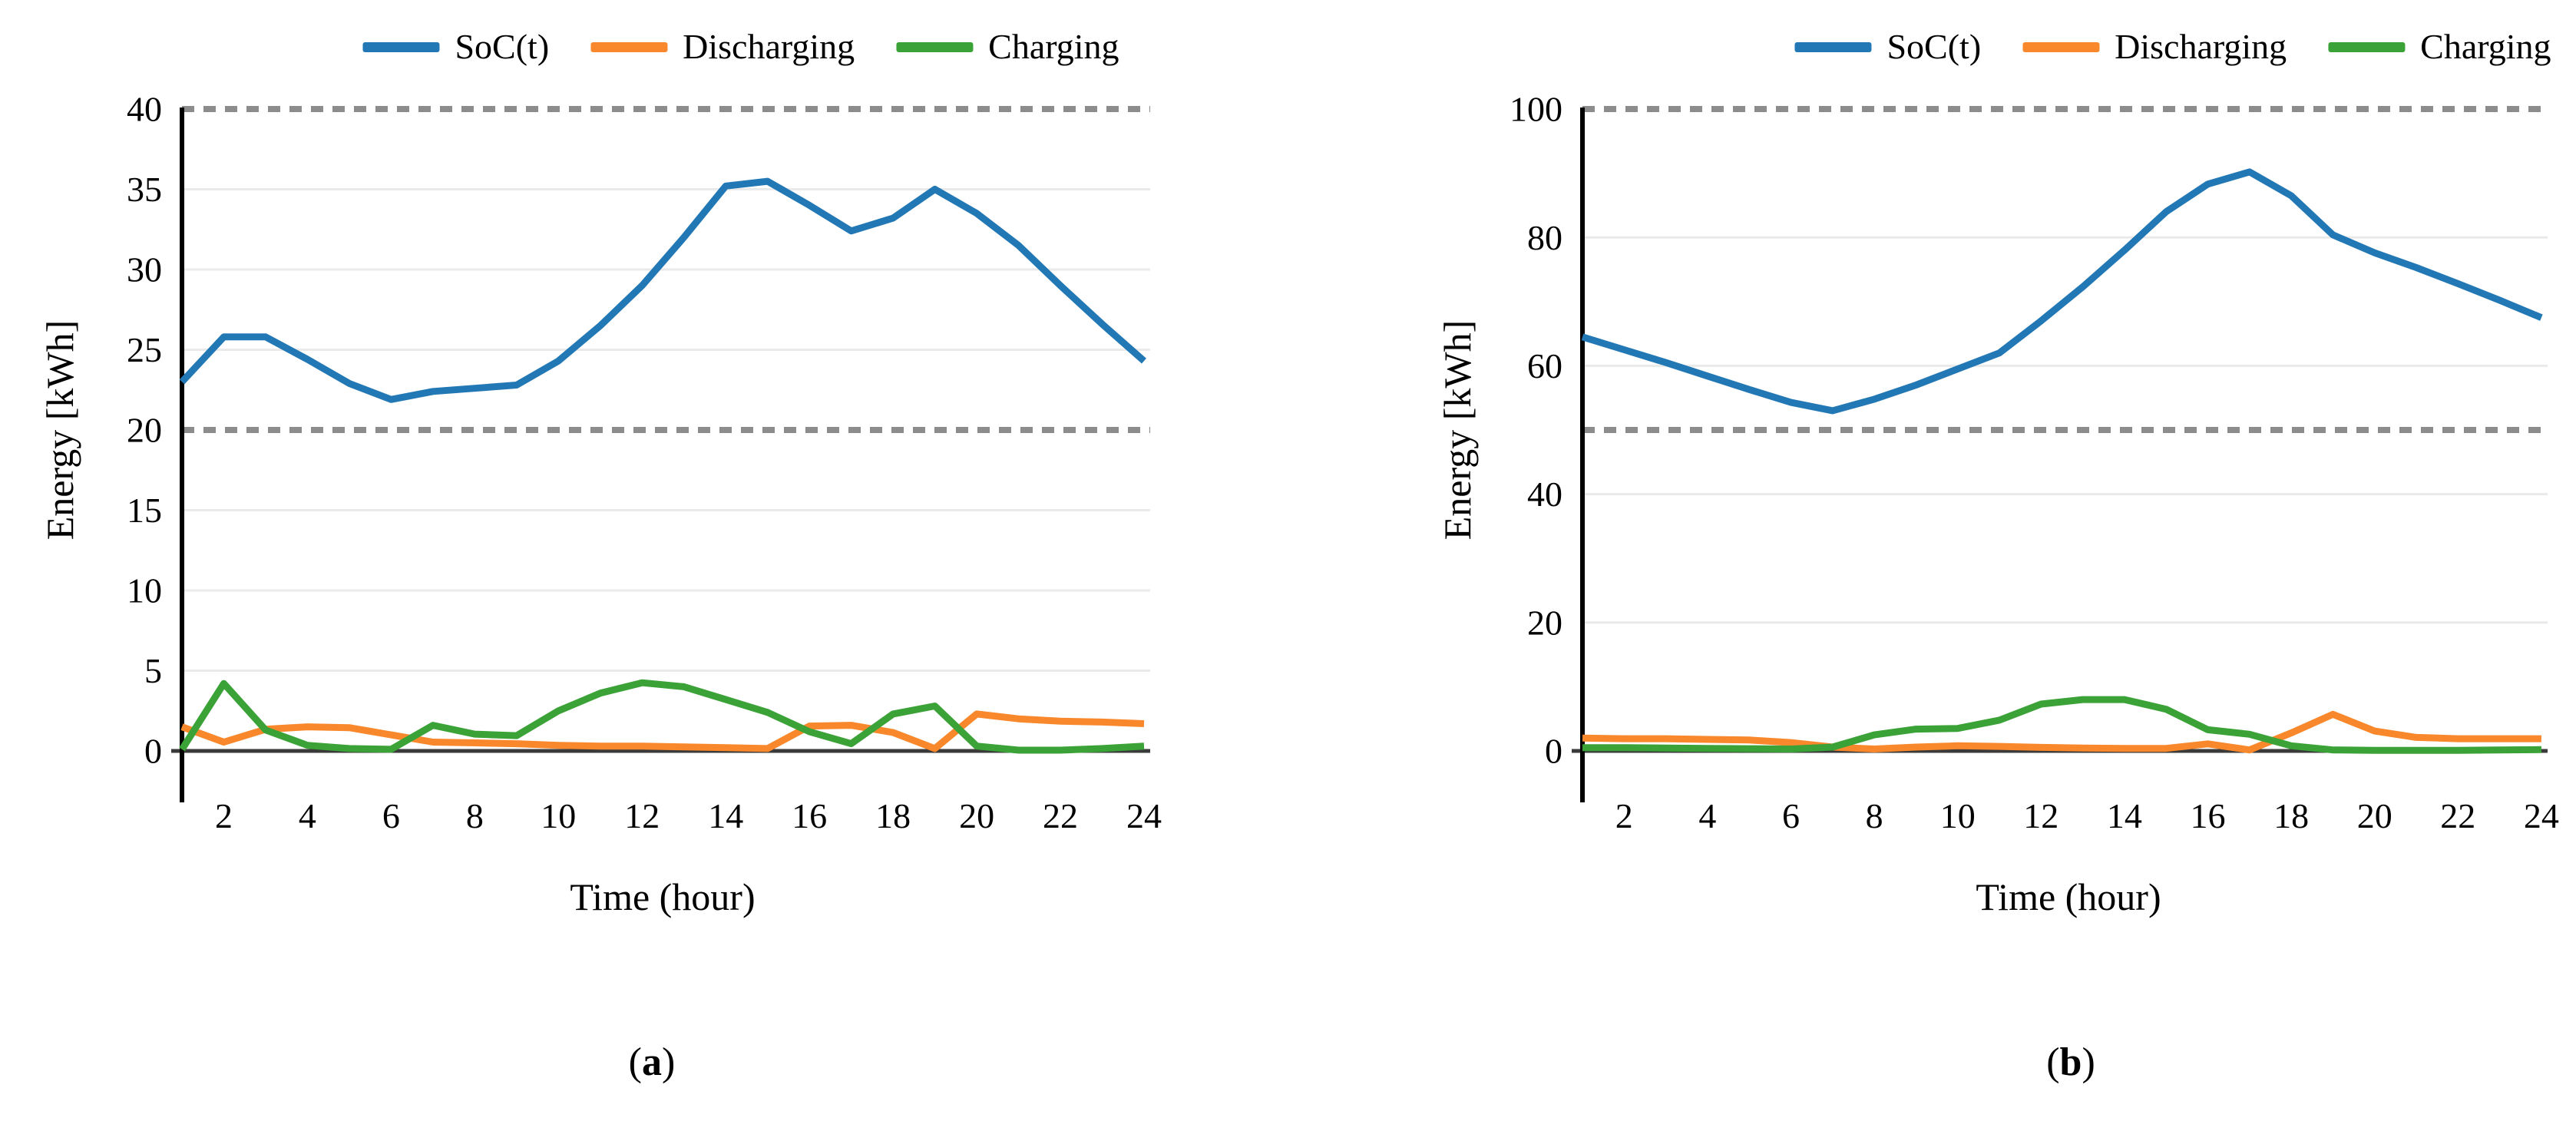  I want to click on y-tick-label-80: 80, so click(1544, 237).